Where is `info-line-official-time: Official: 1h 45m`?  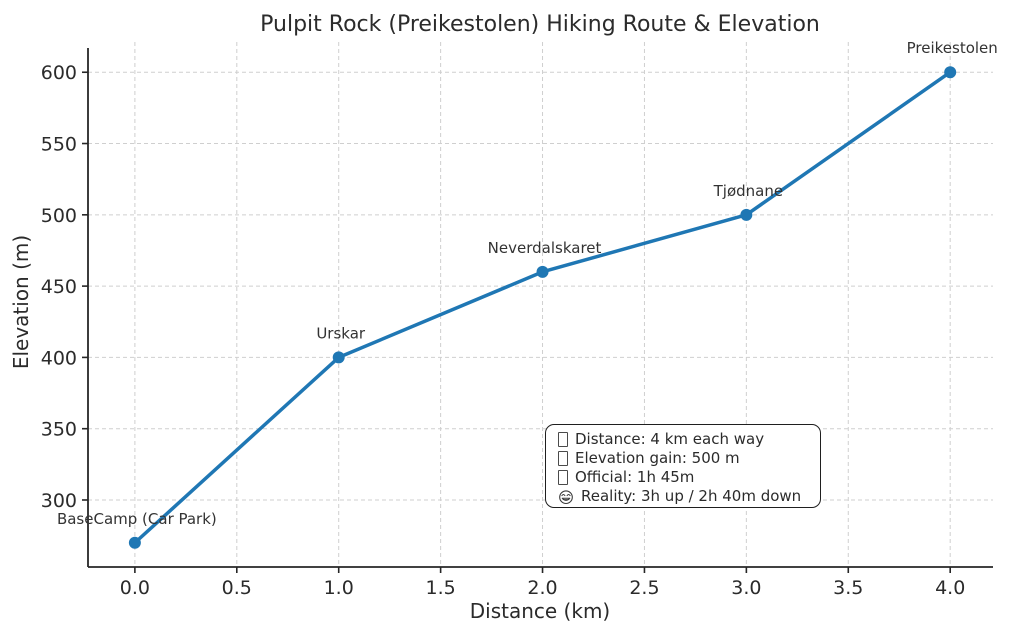 info-line-official-time: Official: 1h 45m is located at coordinates (684, 477).